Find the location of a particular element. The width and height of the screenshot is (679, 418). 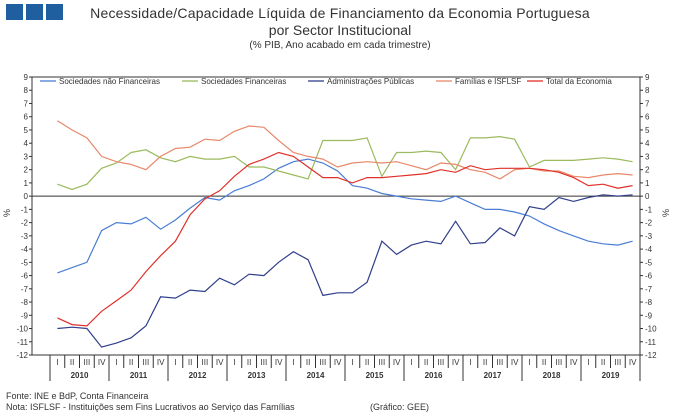

year-label: 2011 is located at coordinates (139, 375).